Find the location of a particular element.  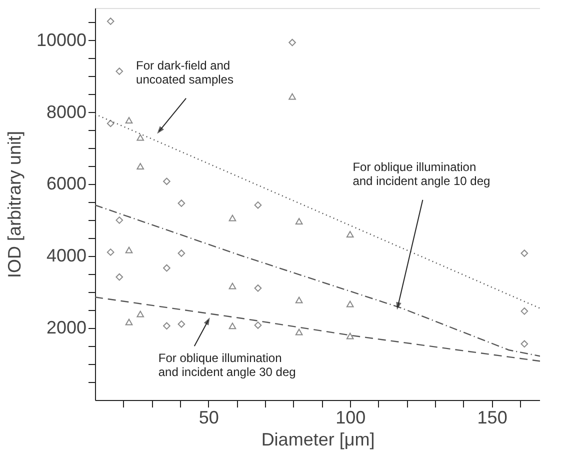

x-tick-label: 150 is located at coordinates (492, 418).